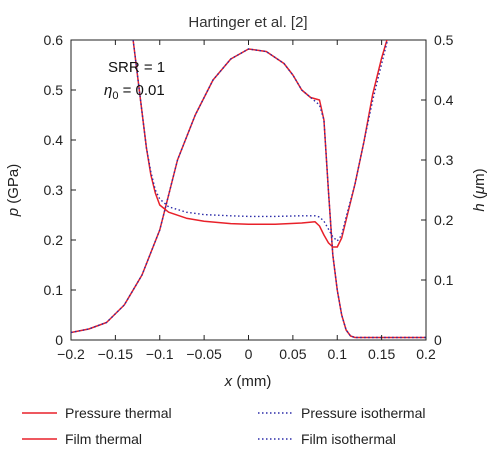 Image resolution: width=500 pixels, height=467 pixels. I want to click on x-tick-label: 0.15, so click(381, 354).